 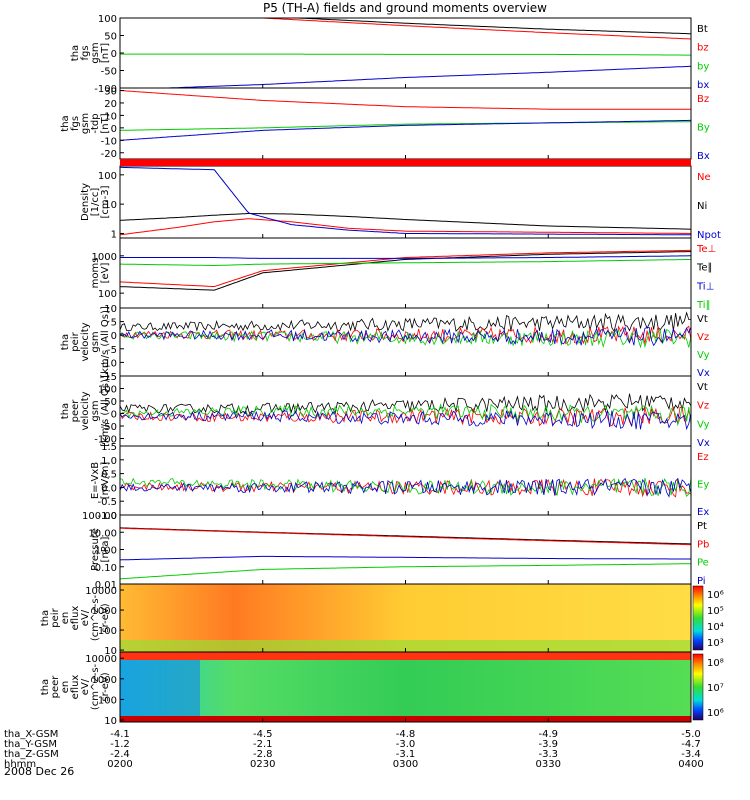 I want to click on y-tick-label: 1.5, so click(x=109, y=447).